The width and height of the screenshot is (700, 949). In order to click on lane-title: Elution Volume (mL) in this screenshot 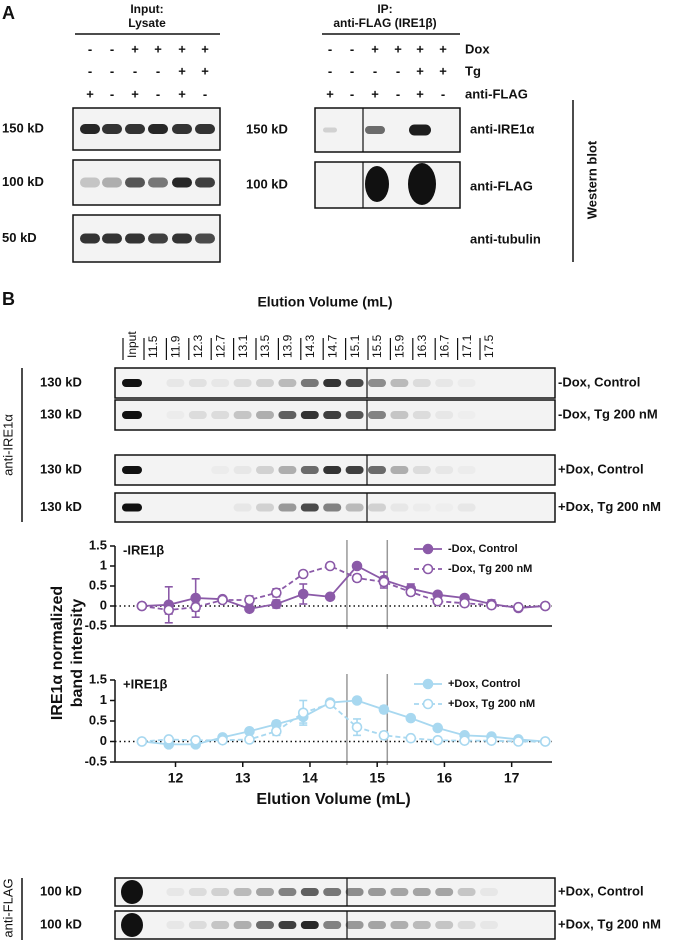, I will do `click(324, 302)`.